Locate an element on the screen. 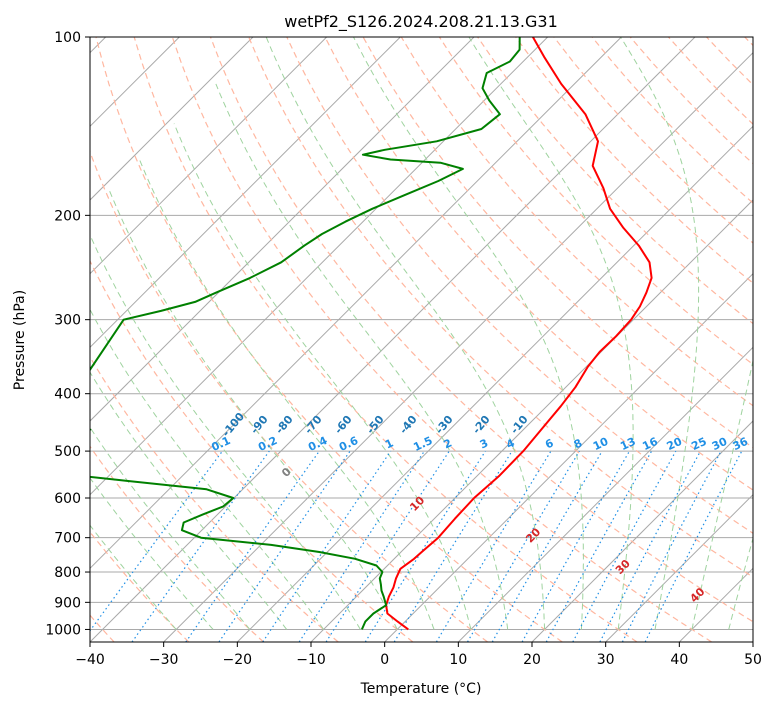  y-tick-label: 100 is located at coordinates (67, 38).